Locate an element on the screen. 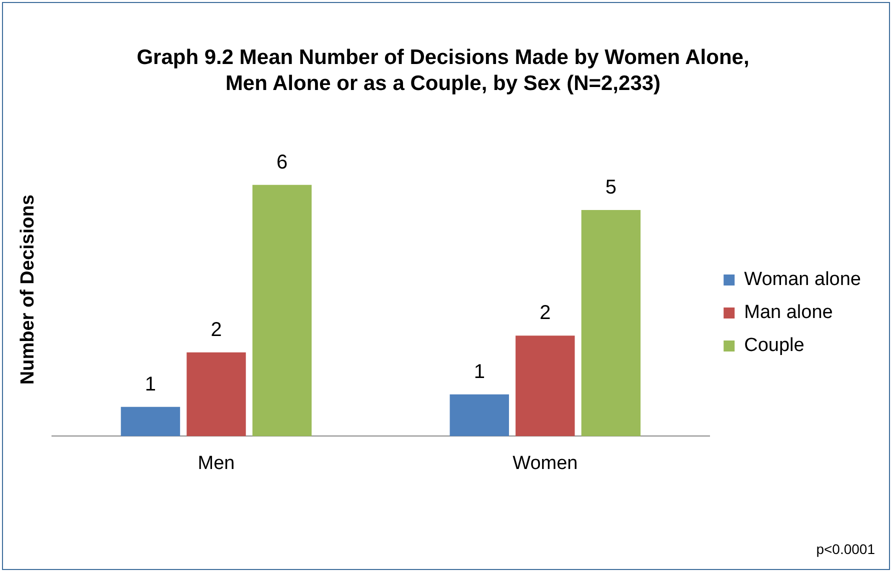 The image size is (896, 576). x-tick-label: Men is located at coordinates (216, 463).